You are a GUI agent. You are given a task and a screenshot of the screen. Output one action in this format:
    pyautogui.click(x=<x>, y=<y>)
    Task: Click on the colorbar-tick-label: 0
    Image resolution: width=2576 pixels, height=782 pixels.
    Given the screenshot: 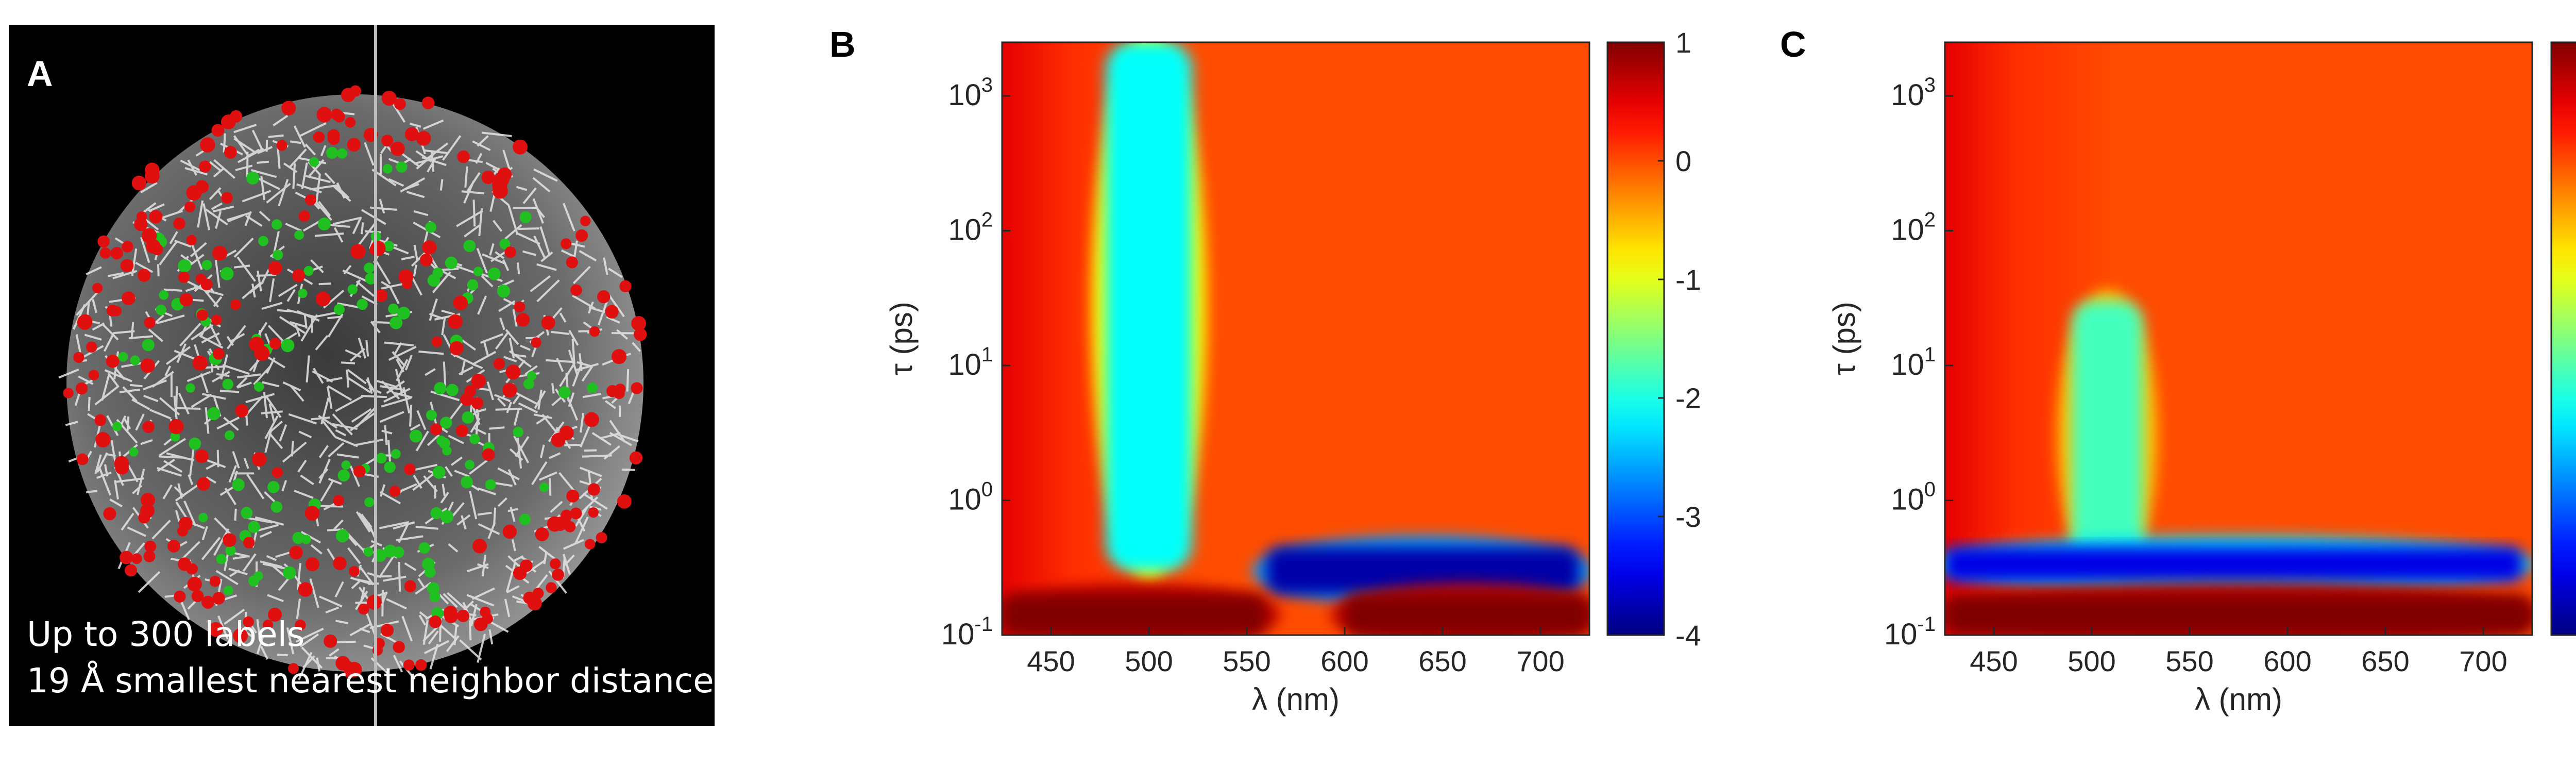 What is the action you would take?
    pyautogui.click(x=1683, y=161)
    